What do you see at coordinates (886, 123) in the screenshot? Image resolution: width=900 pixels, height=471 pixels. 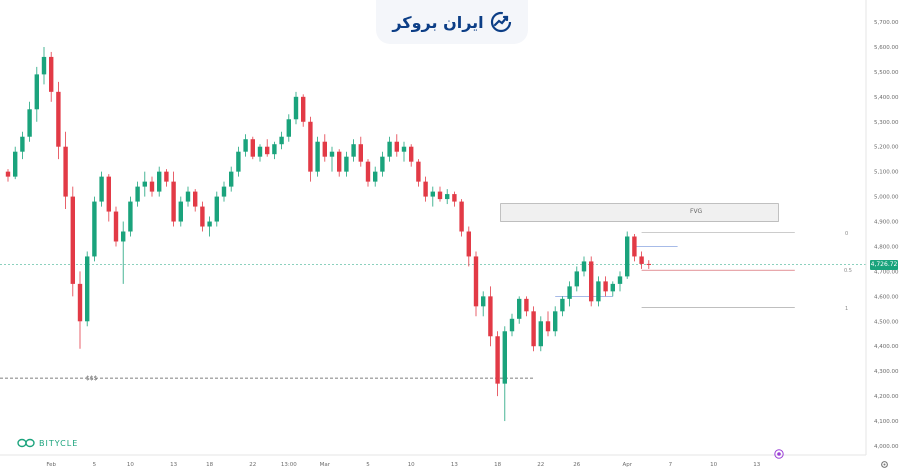 I see `y-tick-label: 5,300.00` at bounding box center [886, 123].